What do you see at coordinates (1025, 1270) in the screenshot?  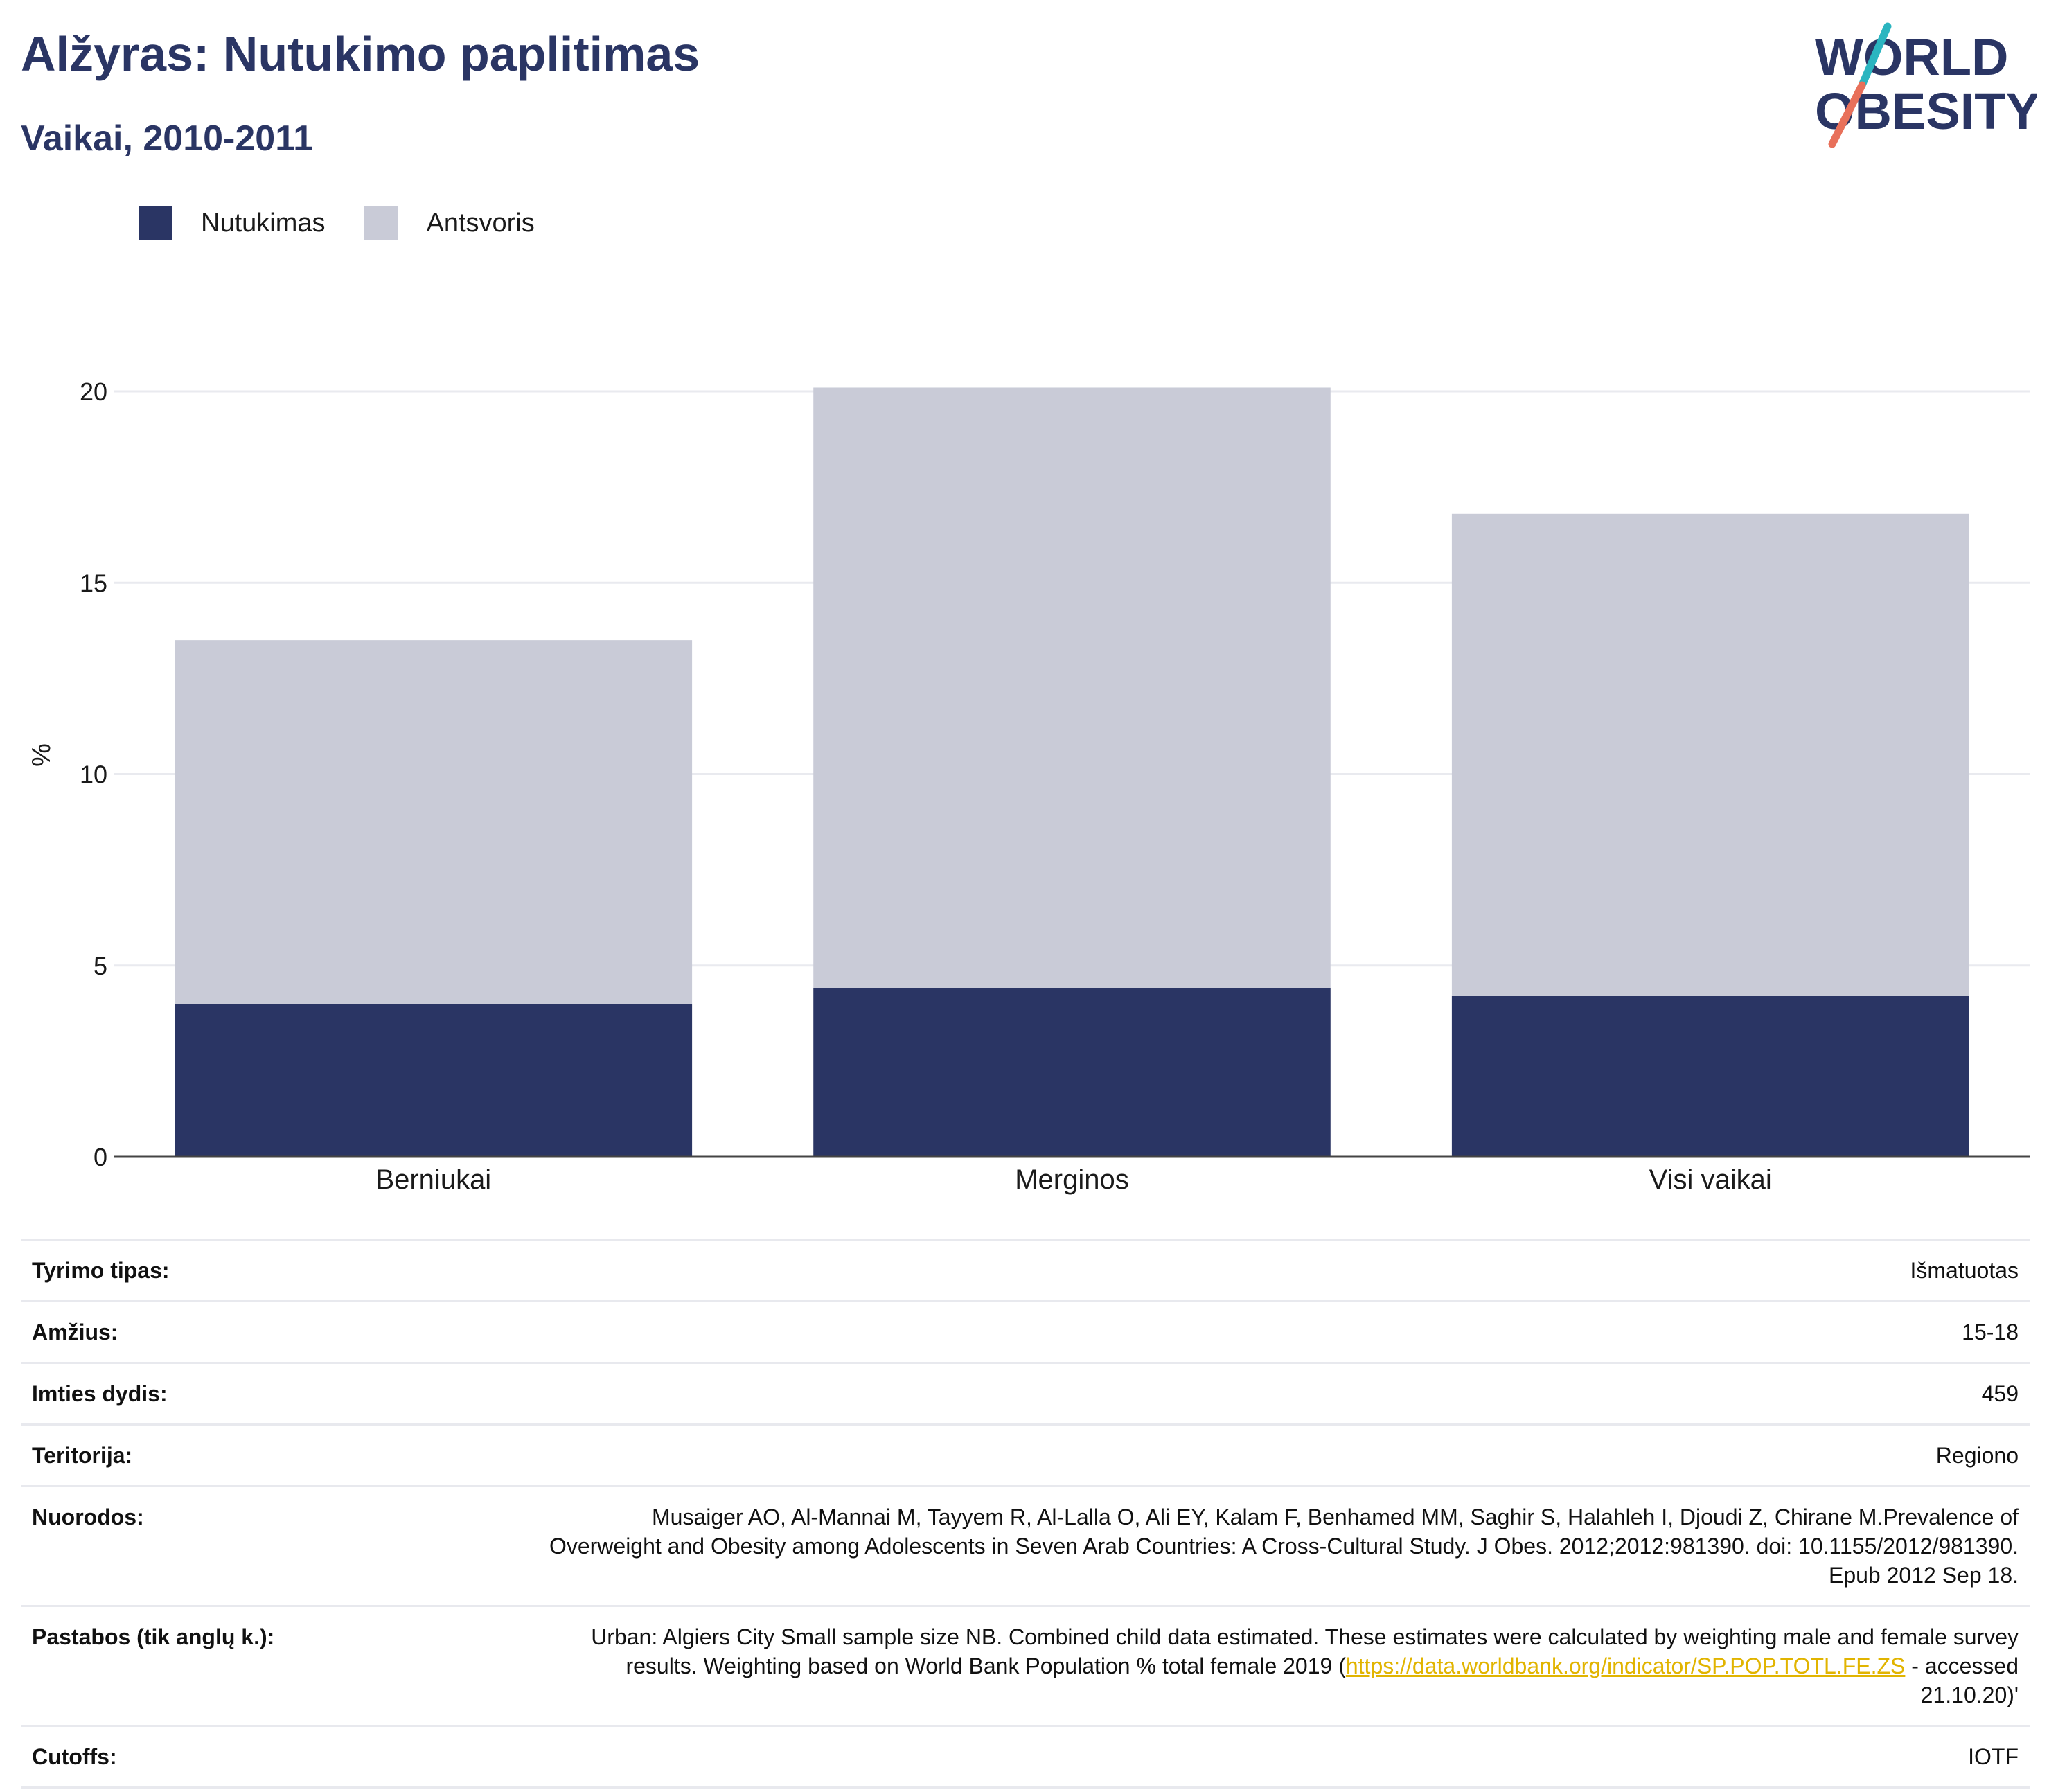 I see `info-row-study-type: Tyrimo tipas: Išmatuotas` at bounding box center [1025, 1270].